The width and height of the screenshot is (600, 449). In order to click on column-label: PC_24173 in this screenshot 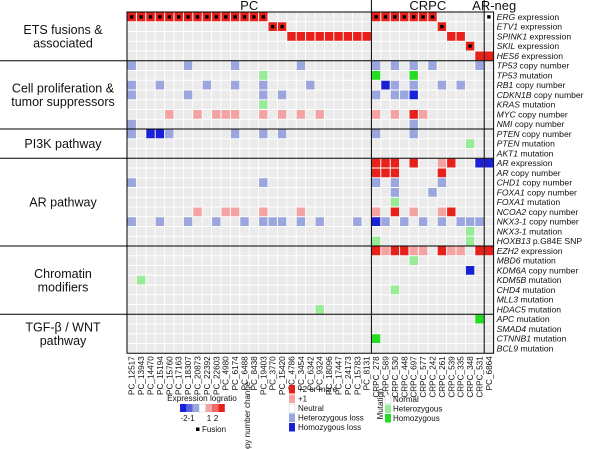, I will do `click(348, 375)`.